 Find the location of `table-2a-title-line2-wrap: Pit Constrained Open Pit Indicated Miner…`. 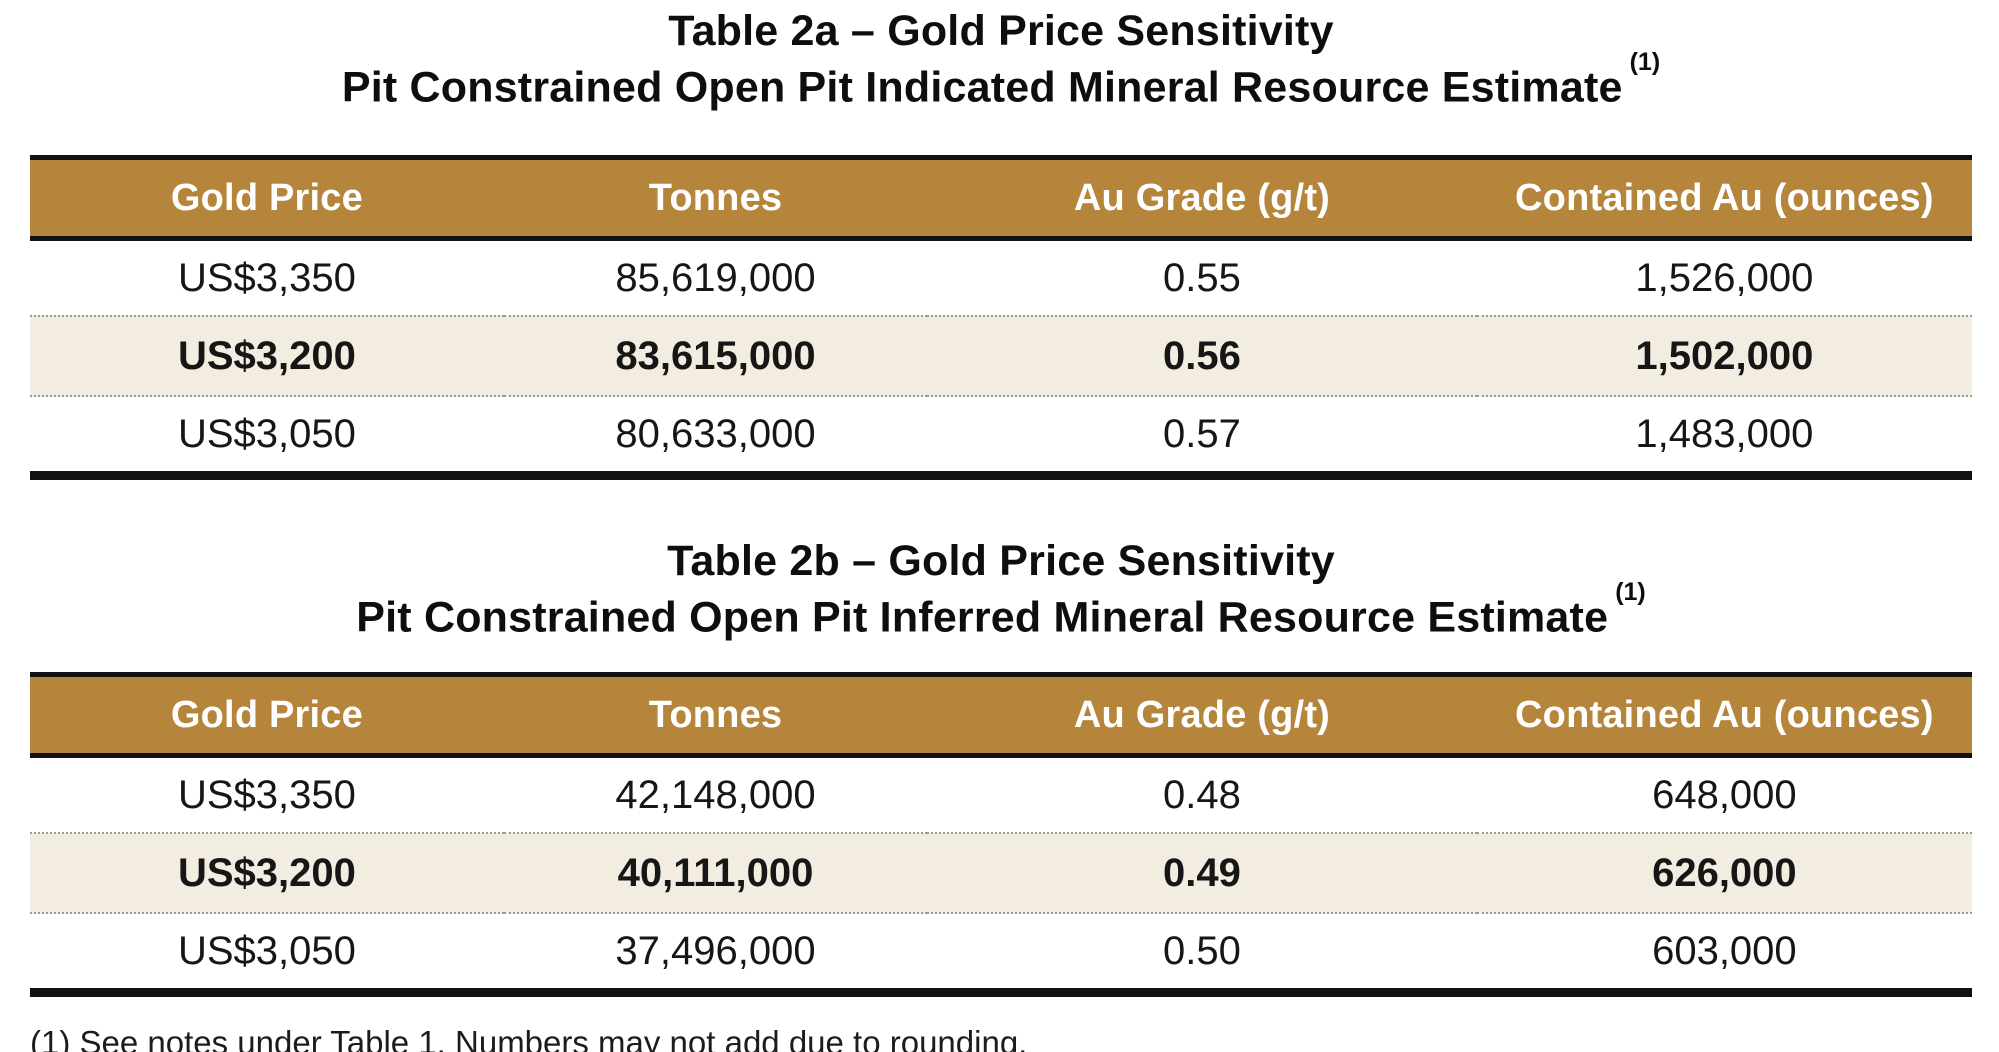

table-2a-title-line2-wrap: Pit Constrained Open Pit Indicated Miner… is located at coordinates (1001, 80).